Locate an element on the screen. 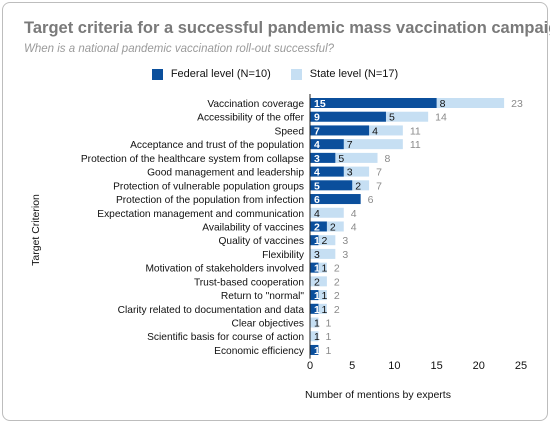 The height and width of the screenshot is (423, 550). x-tick-label: 0 is located at coordinates (310, 366).